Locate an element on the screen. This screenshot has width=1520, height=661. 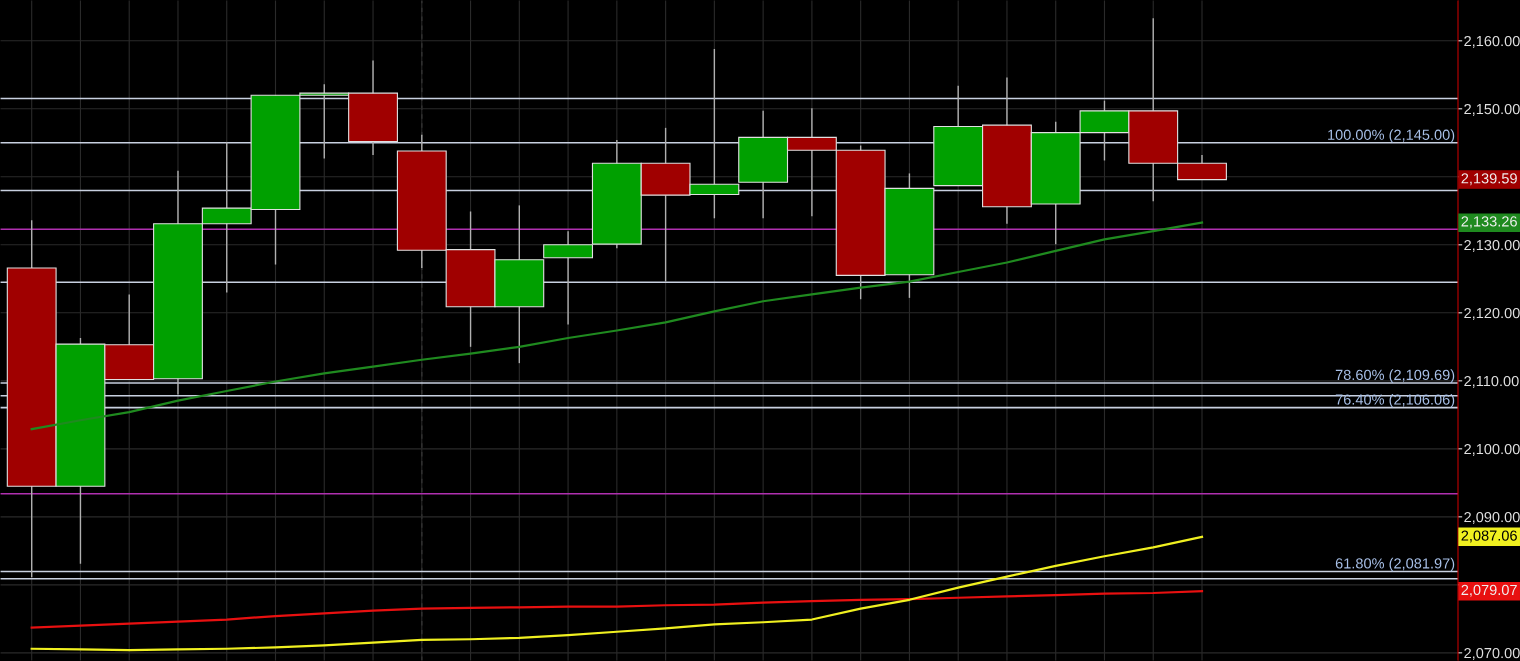
y-tick-label: 2,090.00 is located at coordinates (1492, 517).